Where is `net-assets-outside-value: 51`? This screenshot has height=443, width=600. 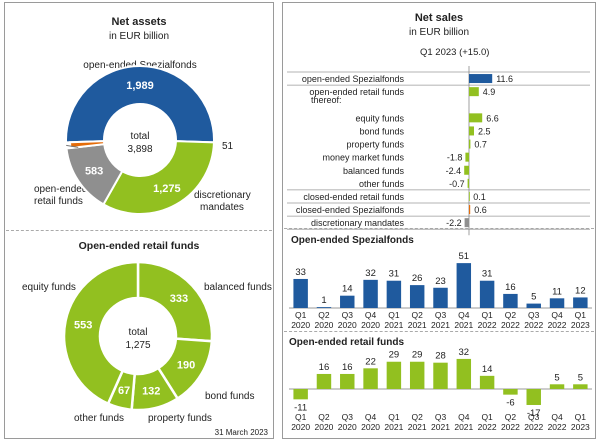 net-assets-outside-value: 51 is located at coordinates (228, 146).